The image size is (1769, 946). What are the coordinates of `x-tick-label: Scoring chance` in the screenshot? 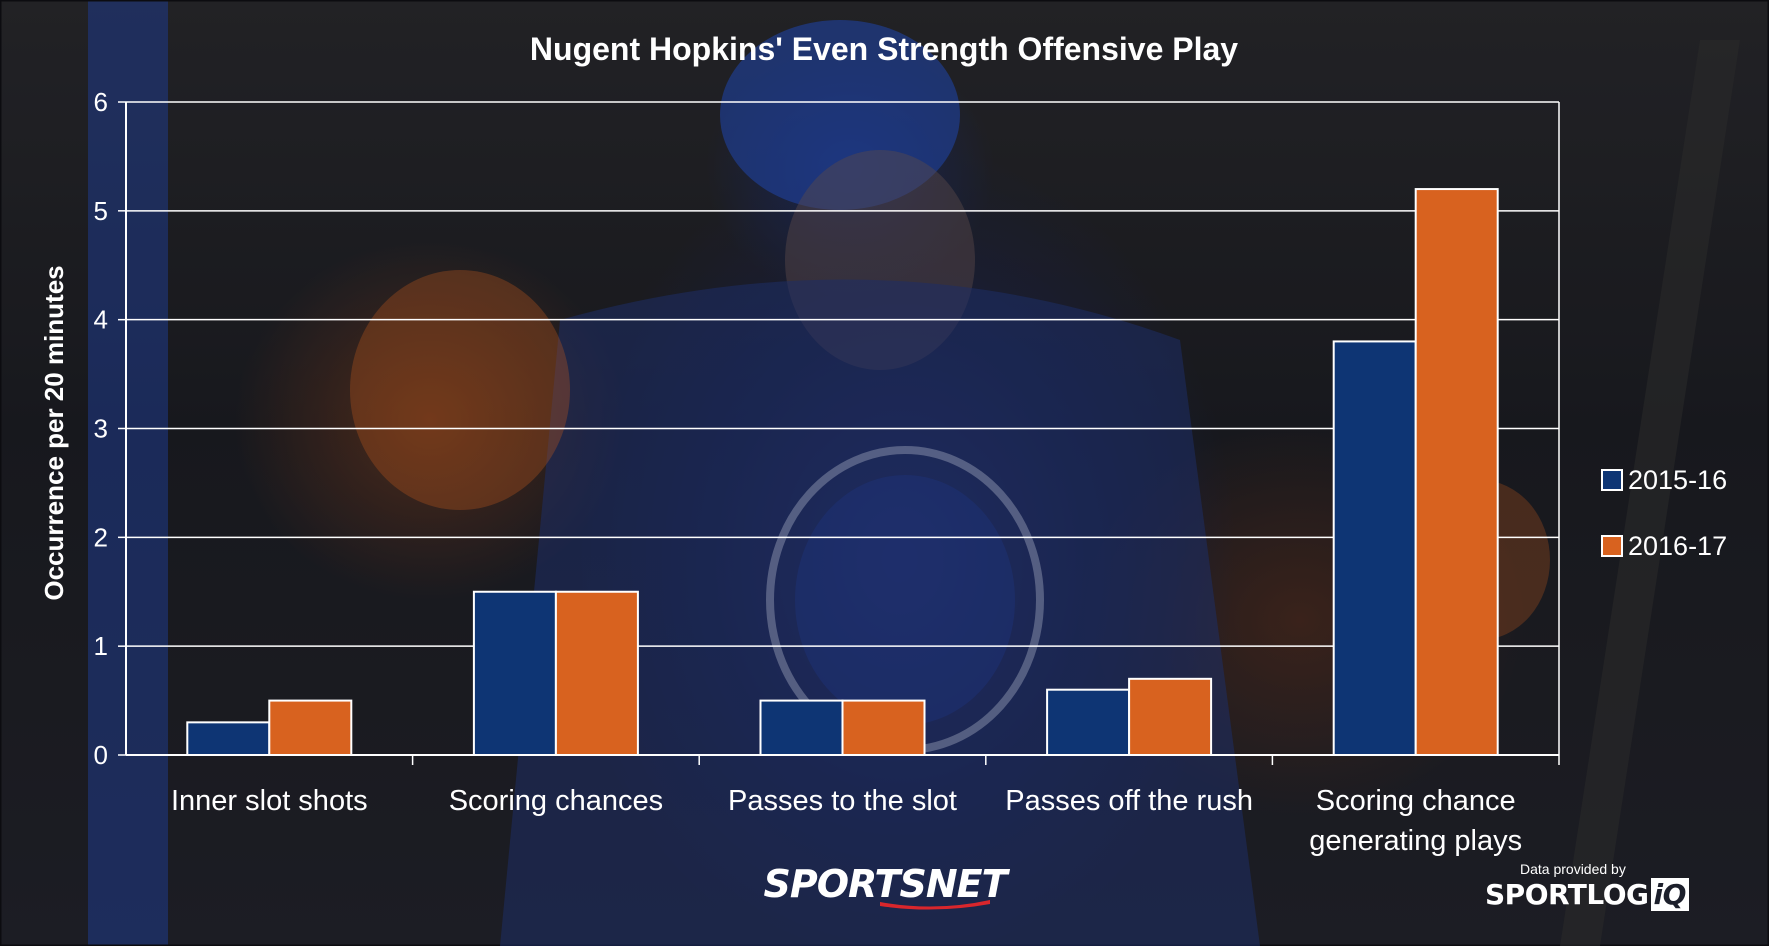 It's located at (1416, 801).